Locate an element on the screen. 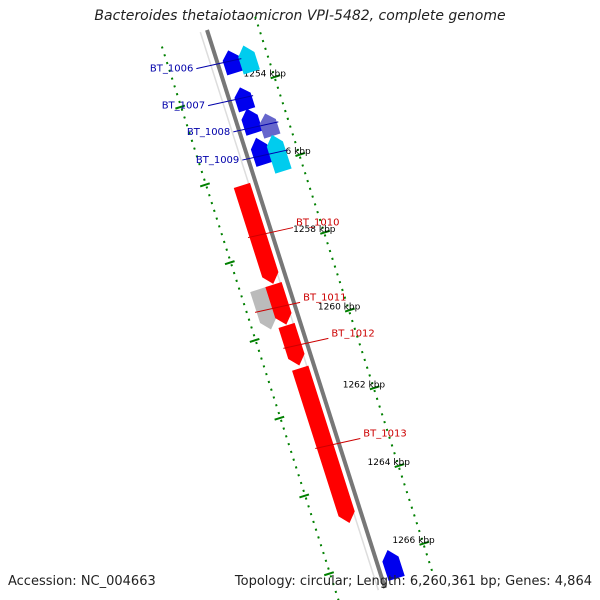 The width and height of the screenshot is (600, 600). gene-label-bt-1007: BT_1007 is located at coordinates (183, 106).